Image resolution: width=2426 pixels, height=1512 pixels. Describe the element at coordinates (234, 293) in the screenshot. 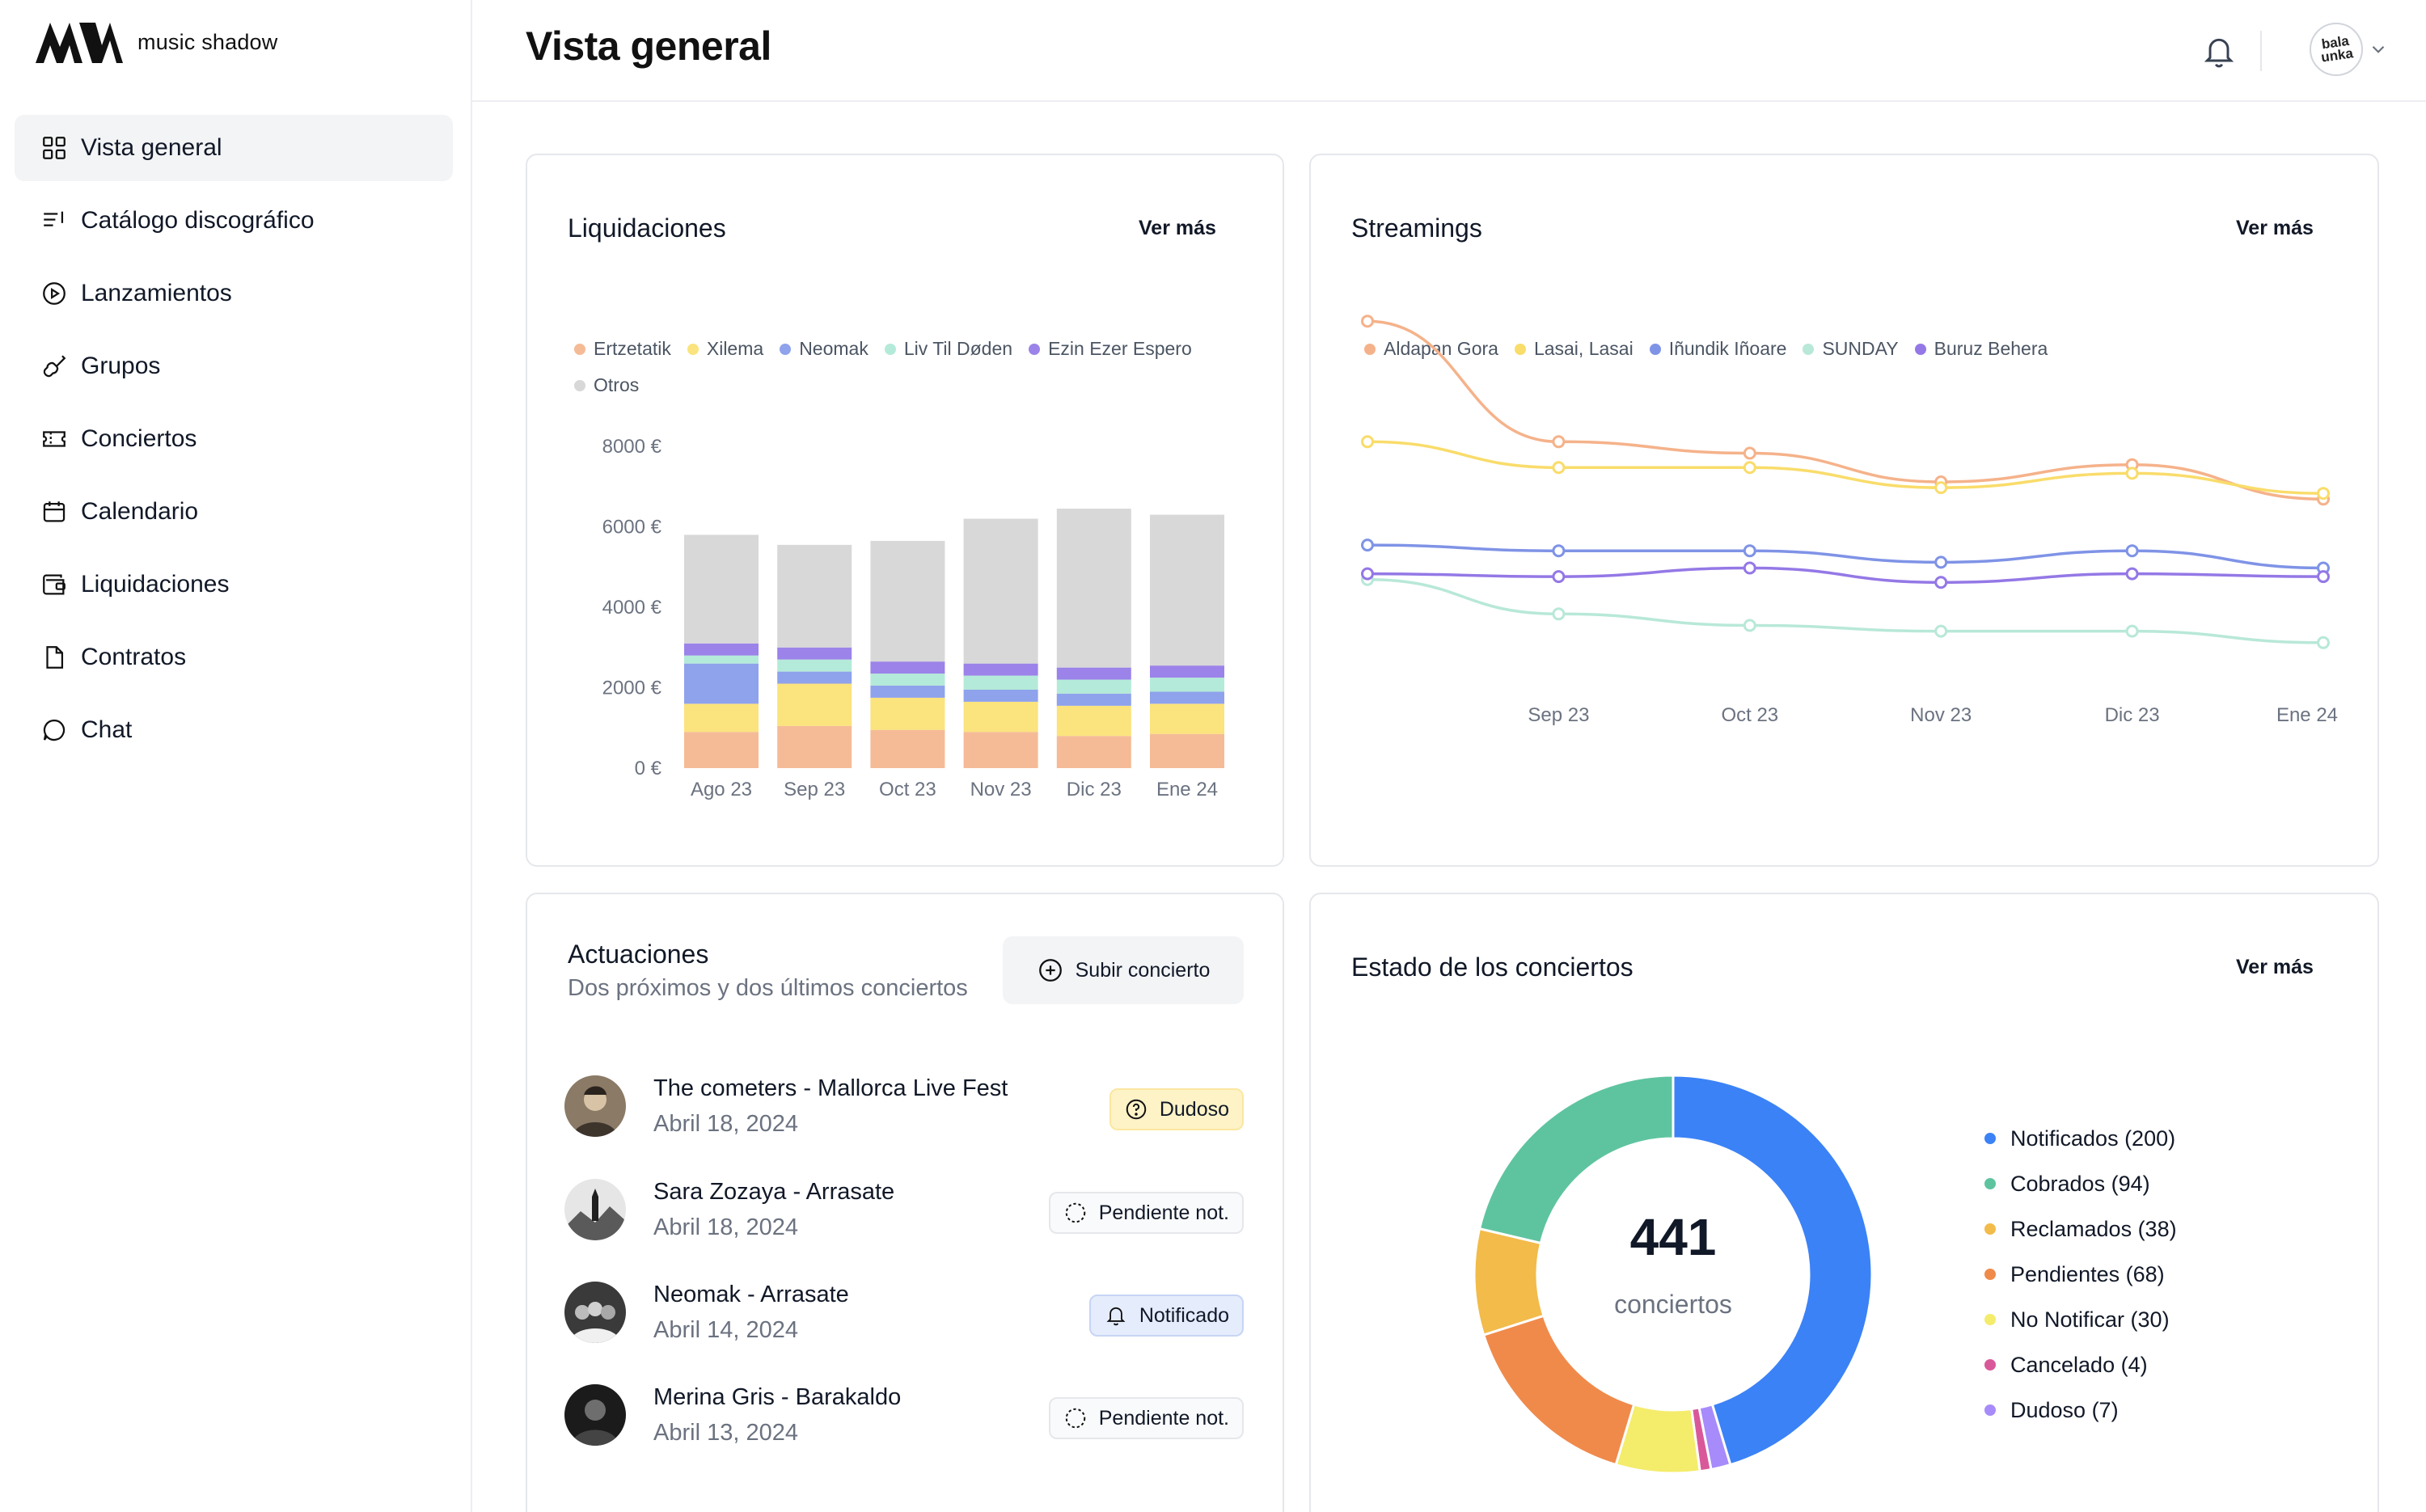

I see `sidebar-item-lanzamientos: Lanzamientos` at that location.